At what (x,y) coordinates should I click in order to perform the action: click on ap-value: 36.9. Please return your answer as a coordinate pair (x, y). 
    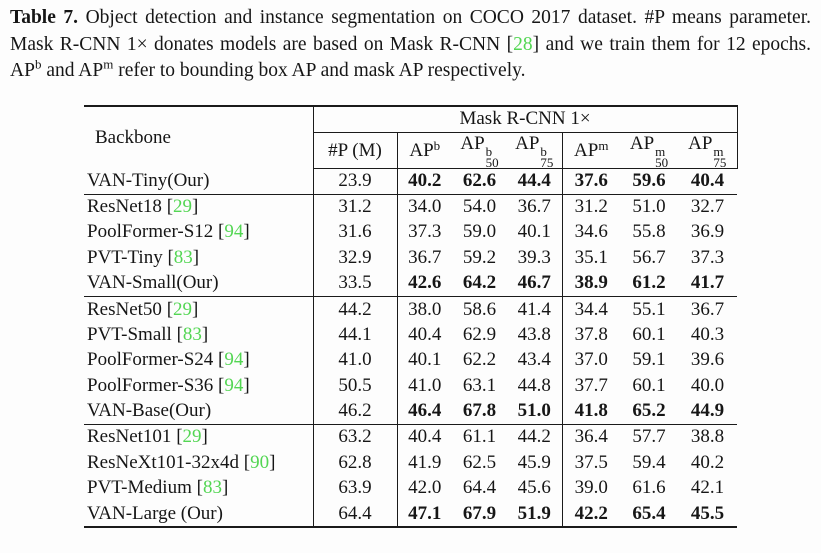
    Looking at the image, I should click on (707, 232).